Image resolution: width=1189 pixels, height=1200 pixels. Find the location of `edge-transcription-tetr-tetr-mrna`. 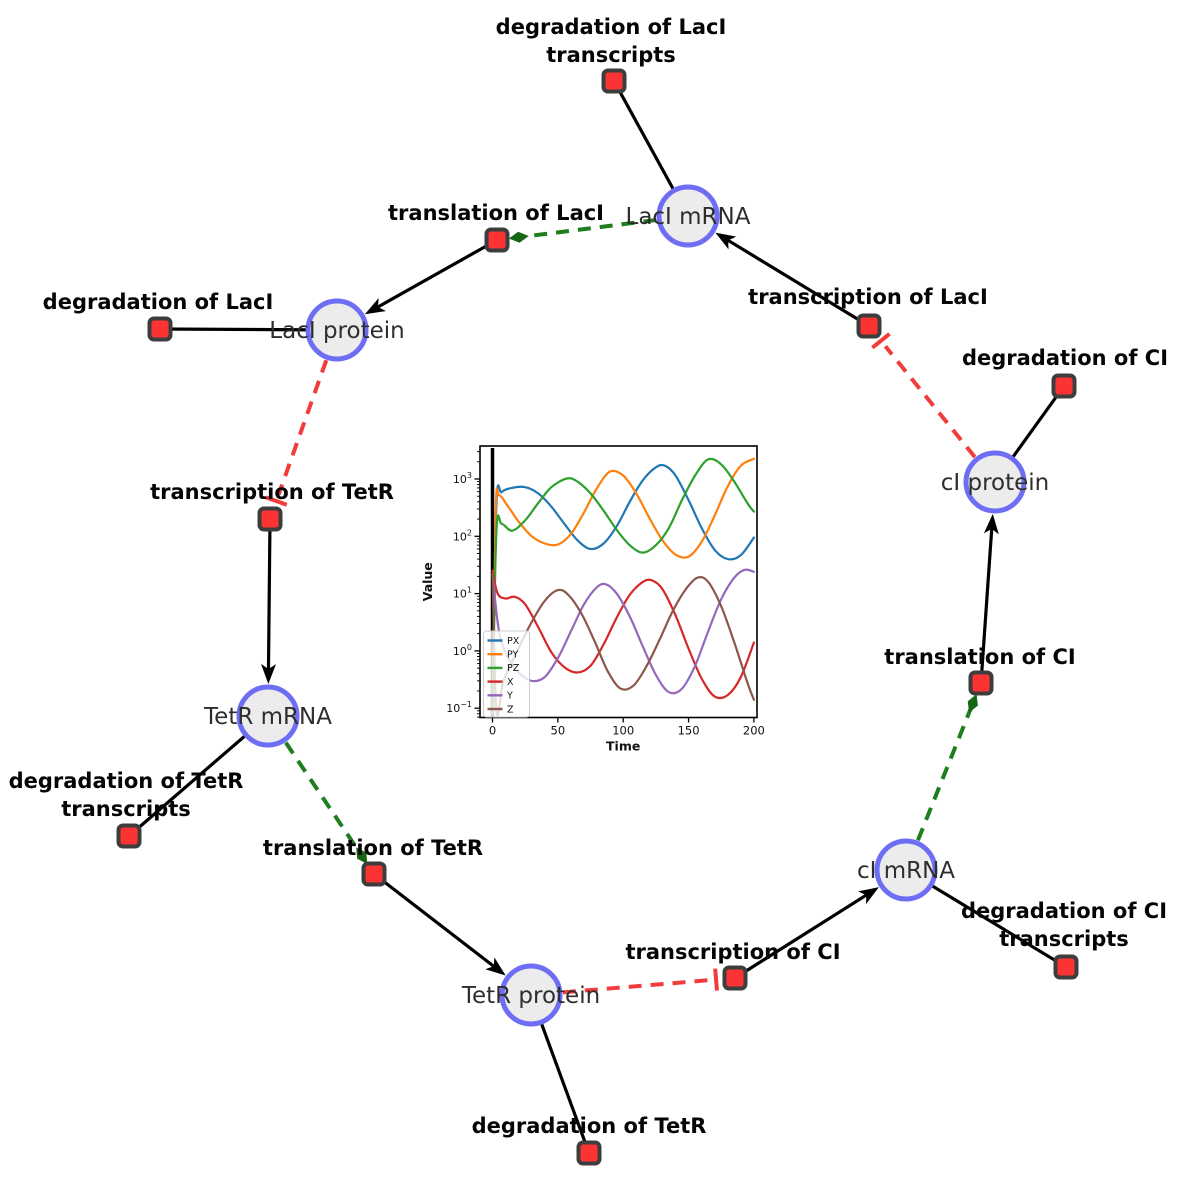

edge-transcription-tetr-tetr-mrna is located at coordinates (269, 596).